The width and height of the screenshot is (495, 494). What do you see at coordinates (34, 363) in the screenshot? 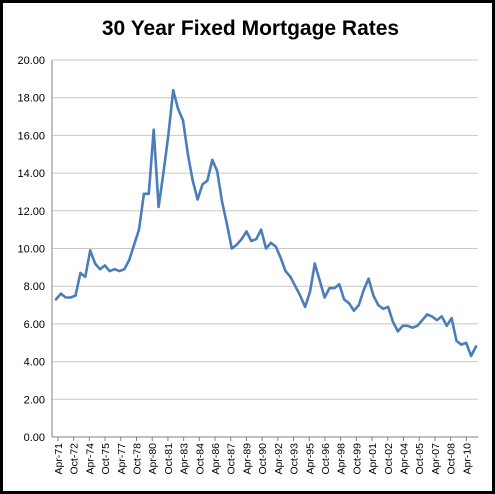
I see `y-tick-label: 4.00` at bounding box center [34, 363].